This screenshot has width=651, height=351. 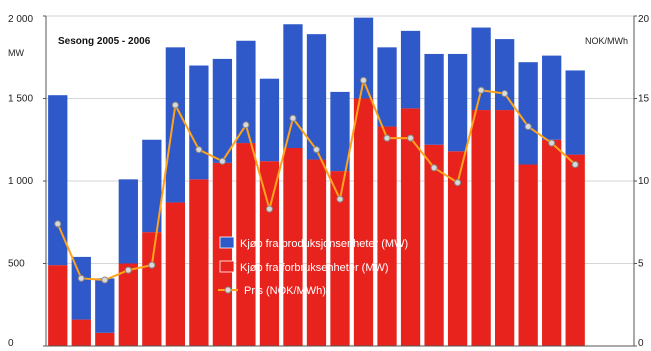 What do you see at coordinates (641, 264) in the screenshot?
I see `right-tick-label-1: 5` at bounding box center [641, 264].